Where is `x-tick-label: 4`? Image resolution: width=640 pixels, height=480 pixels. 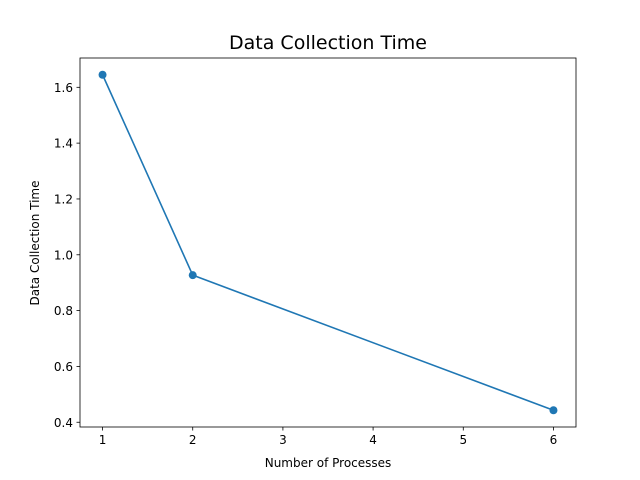
x-tick-label: 4 is located at coordinates (373, 440).